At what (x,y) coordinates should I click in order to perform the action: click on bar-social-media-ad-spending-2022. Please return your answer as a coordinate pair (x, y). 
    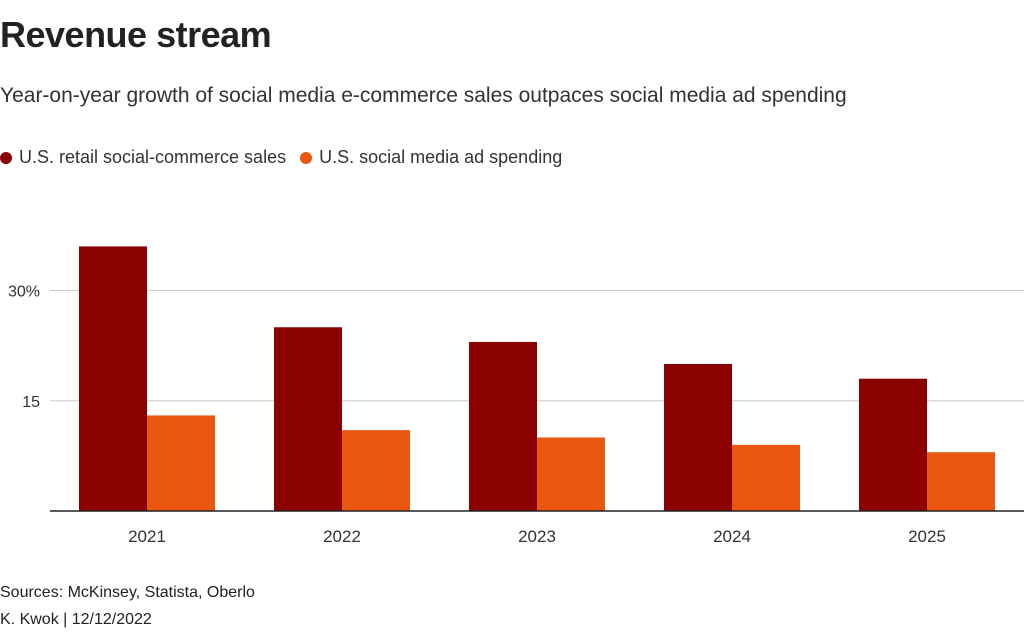
    Looking at the image, I should click on (376, 470).